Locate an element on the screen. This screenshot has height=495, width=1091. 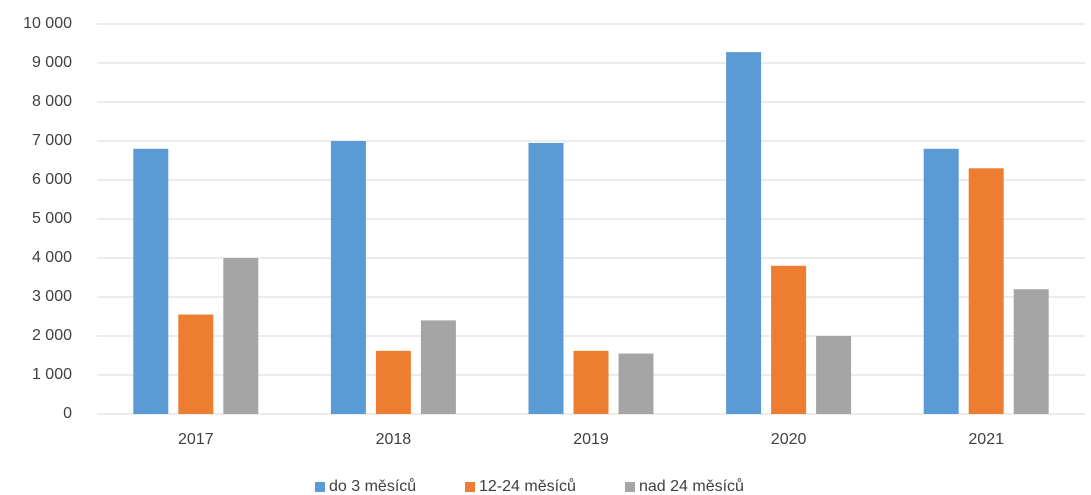
x-tick-label: 2020 is located at coordinates (789, 439).